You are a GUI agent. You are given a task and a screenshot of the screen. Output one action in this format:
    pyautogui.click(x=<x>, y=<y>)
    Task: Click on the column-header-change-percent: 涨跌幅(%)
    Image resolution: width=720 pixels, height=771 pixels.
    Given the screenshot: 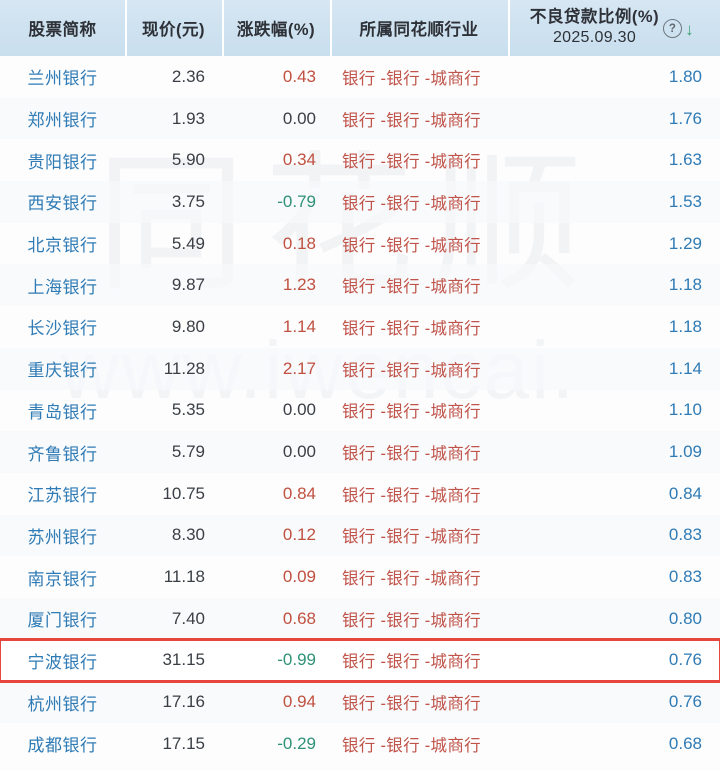 What is the action you would take?
    pyautogui.click(x=276, y=28)
    